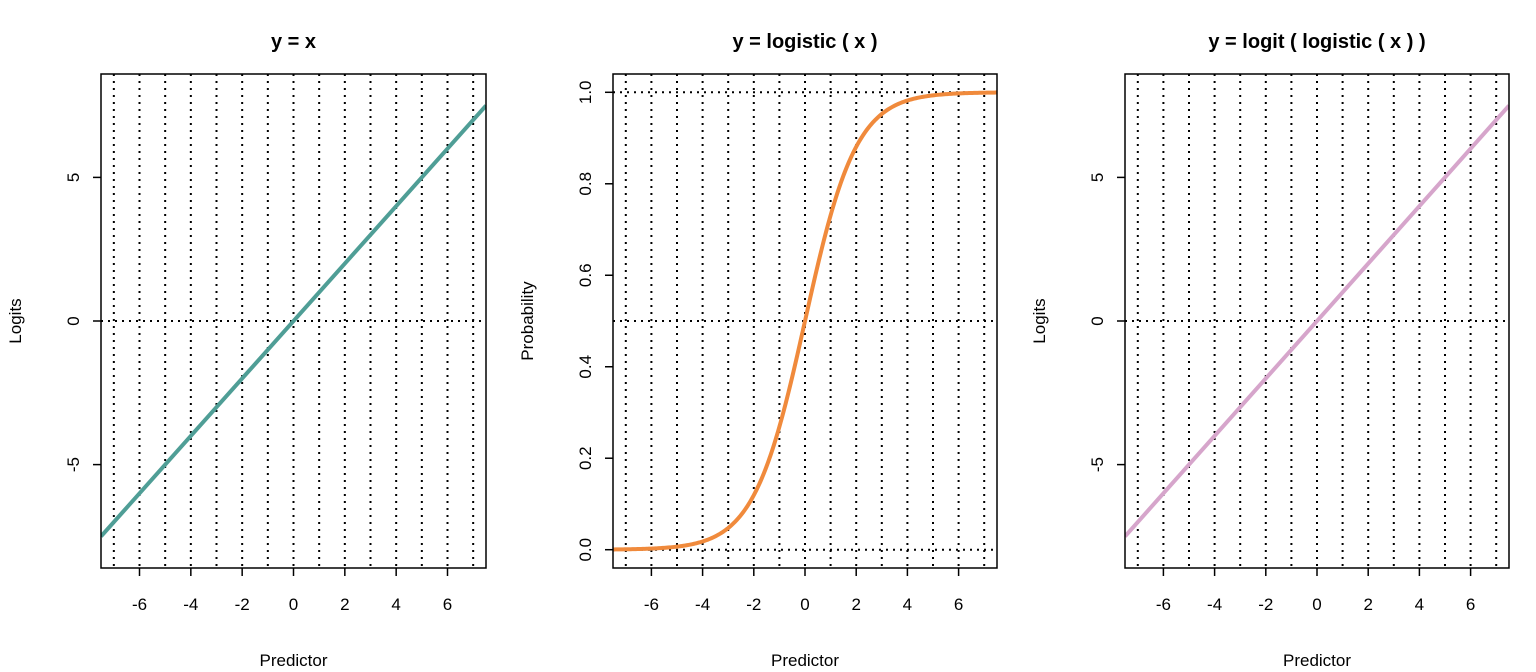 The height and width of the screenshot is (672, 1536). I want to click on y-tick-label: 0.0, so click(585, 550).